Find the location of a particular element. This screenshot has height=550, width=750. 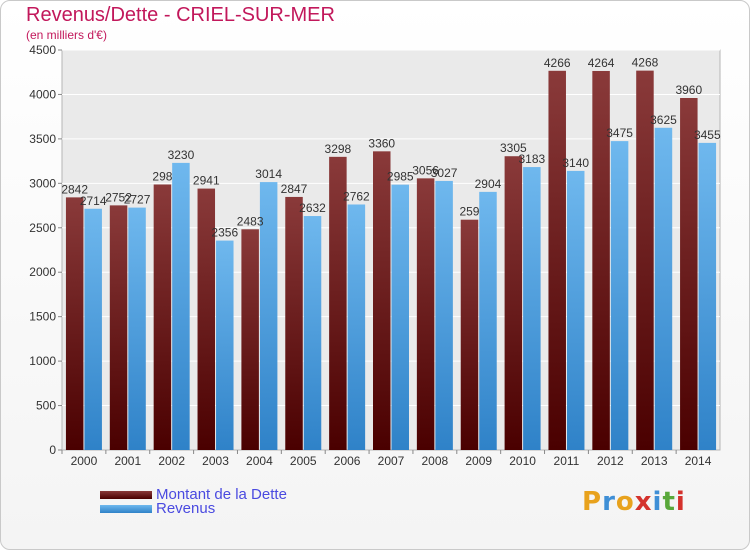

x-tick-label: 2010 is located at coordinates (522, 461).